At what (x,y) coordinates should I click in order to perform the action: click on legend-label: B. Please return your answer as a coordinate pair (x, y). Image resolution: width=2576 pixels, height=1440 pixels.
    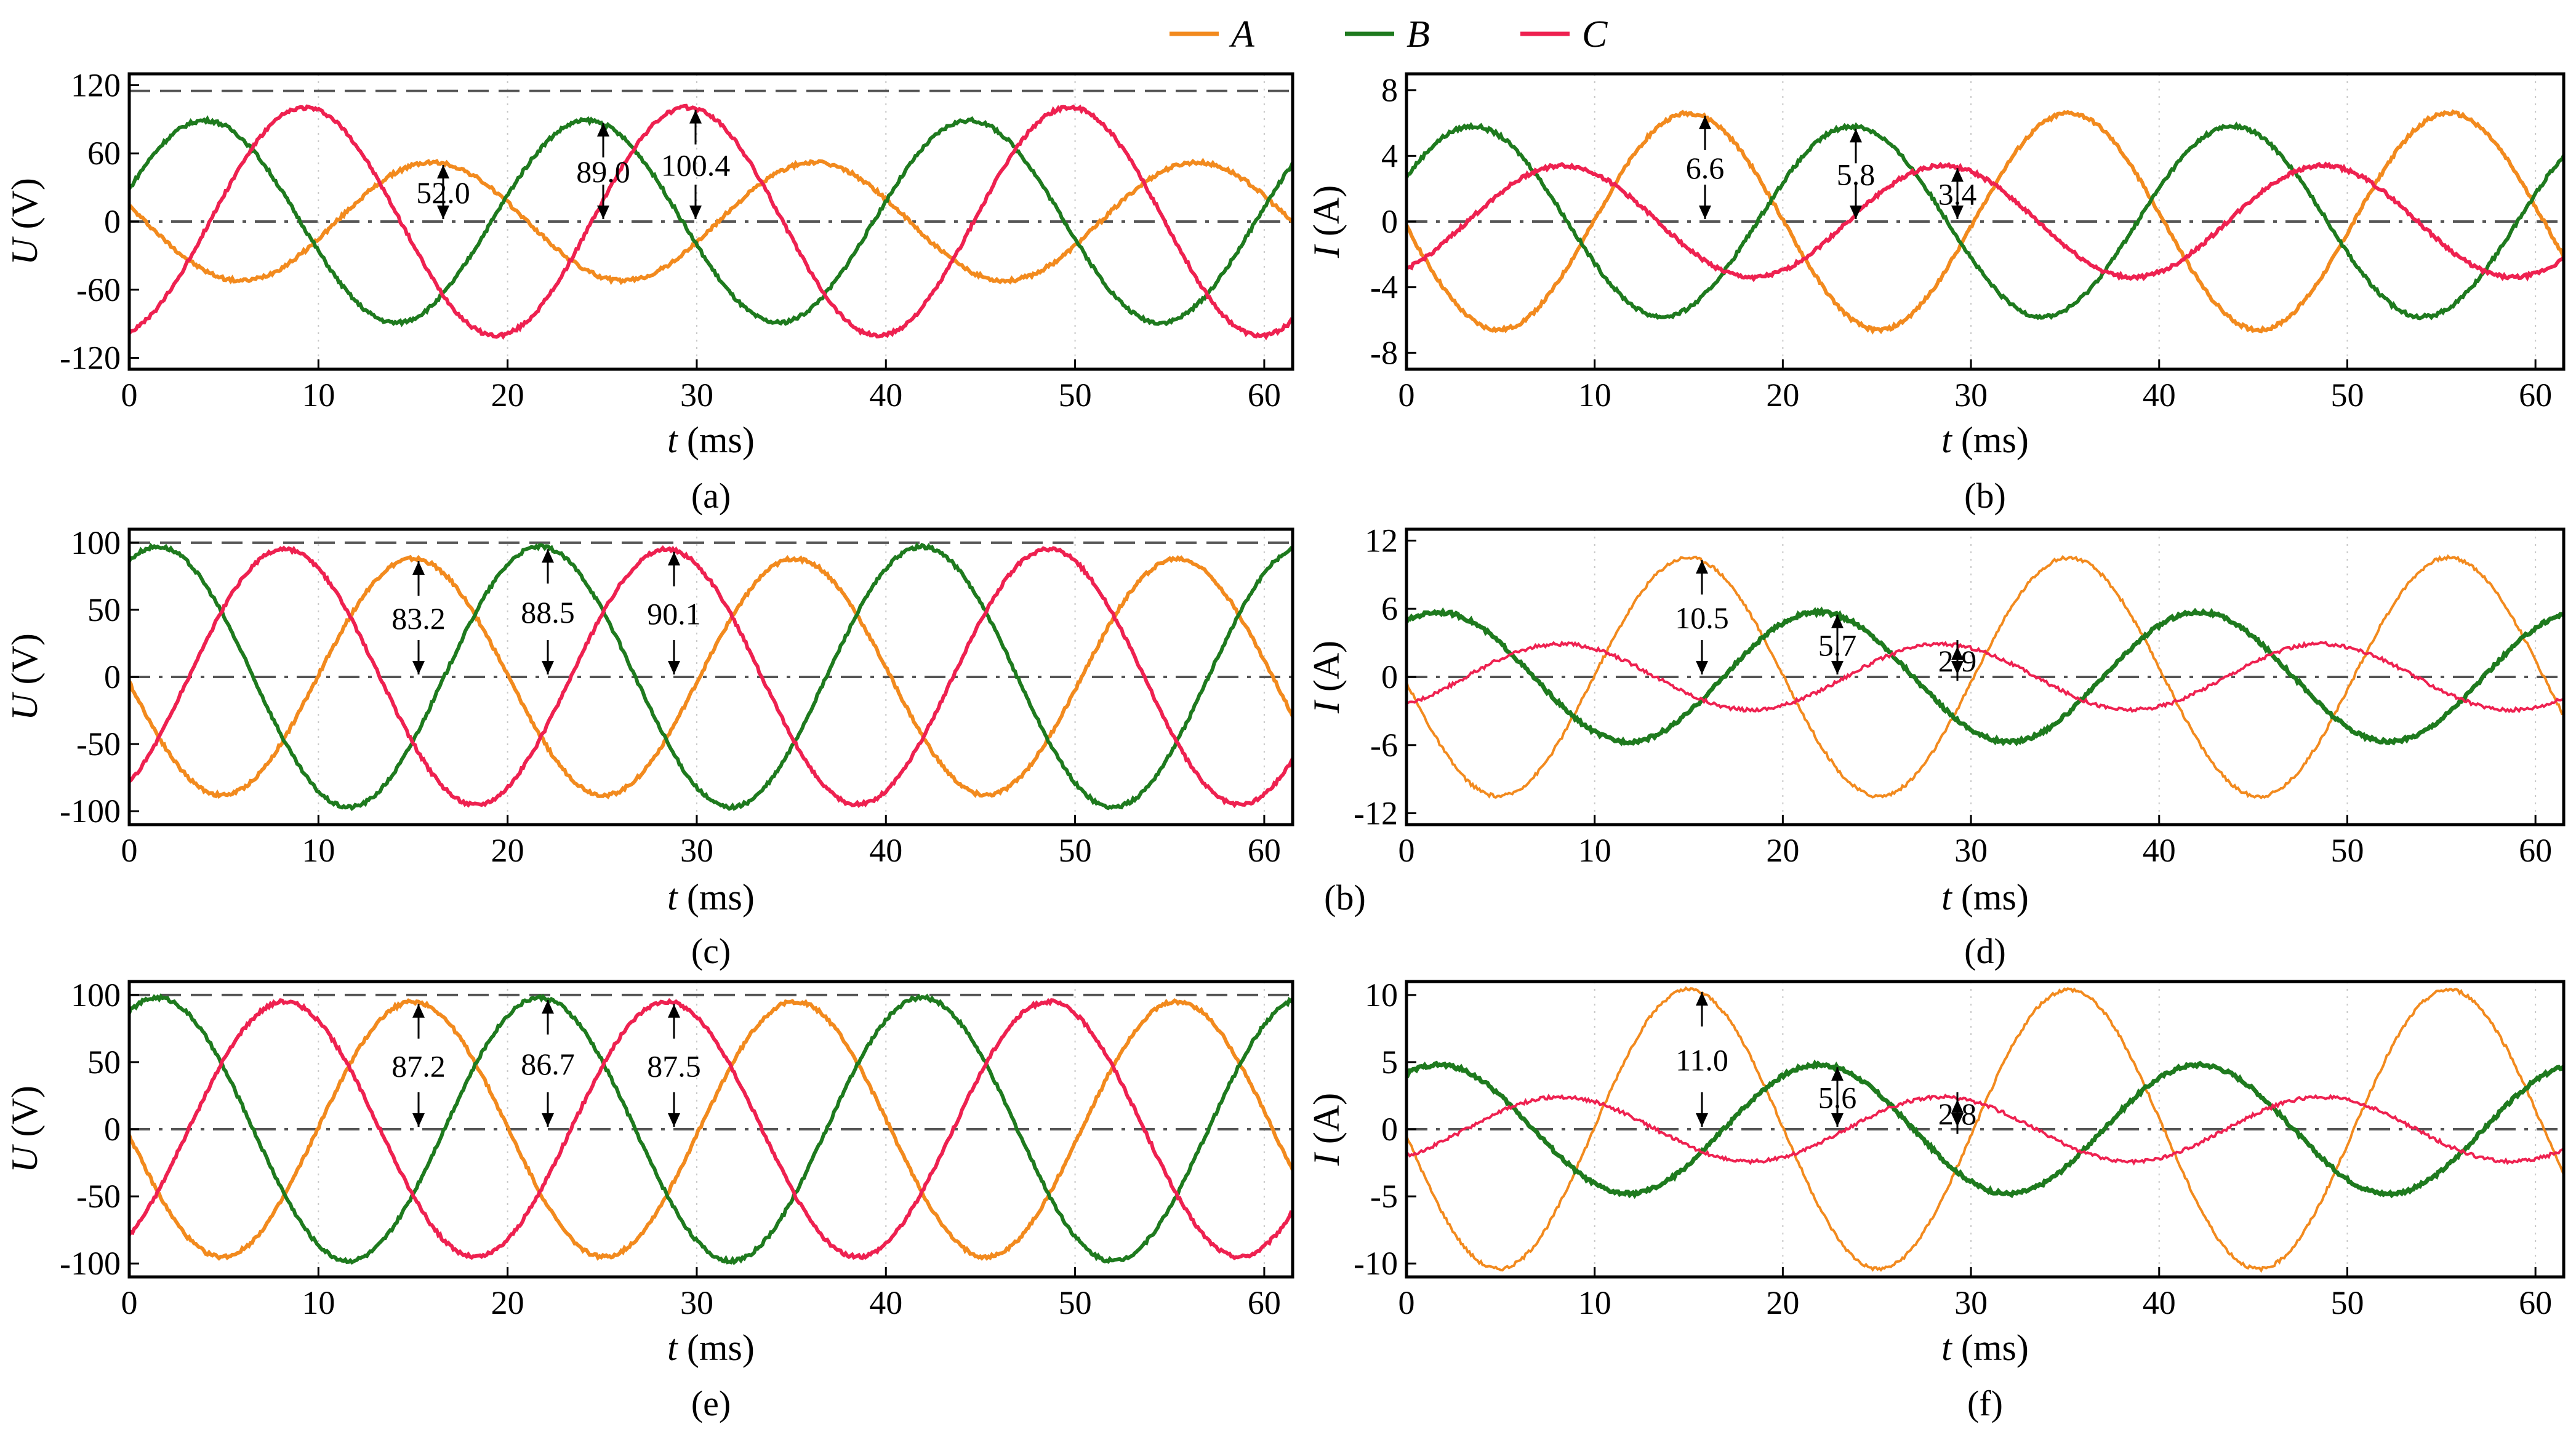
    Looking at the image, I should click on (1418, 34).